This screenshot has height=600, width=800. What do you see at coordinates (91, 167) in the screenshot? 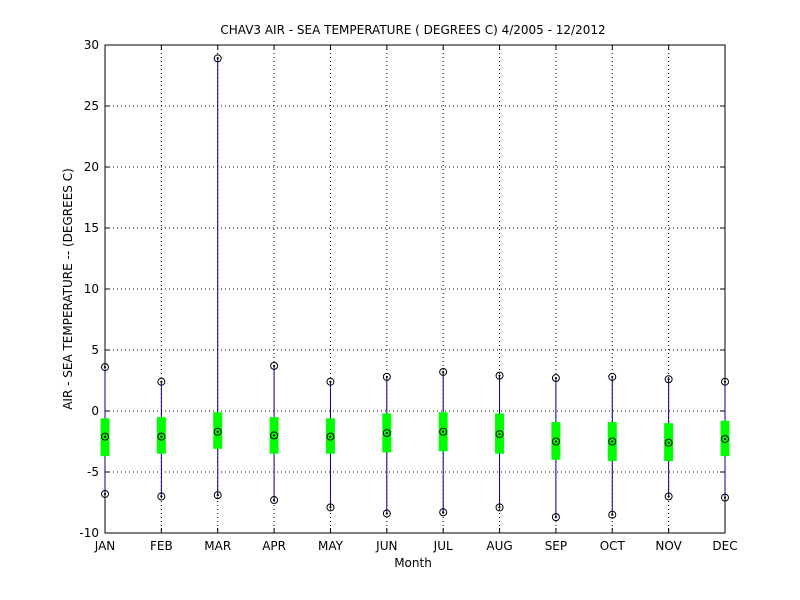
I see `y-tick-label: 20` at bounding box center [91, 167].